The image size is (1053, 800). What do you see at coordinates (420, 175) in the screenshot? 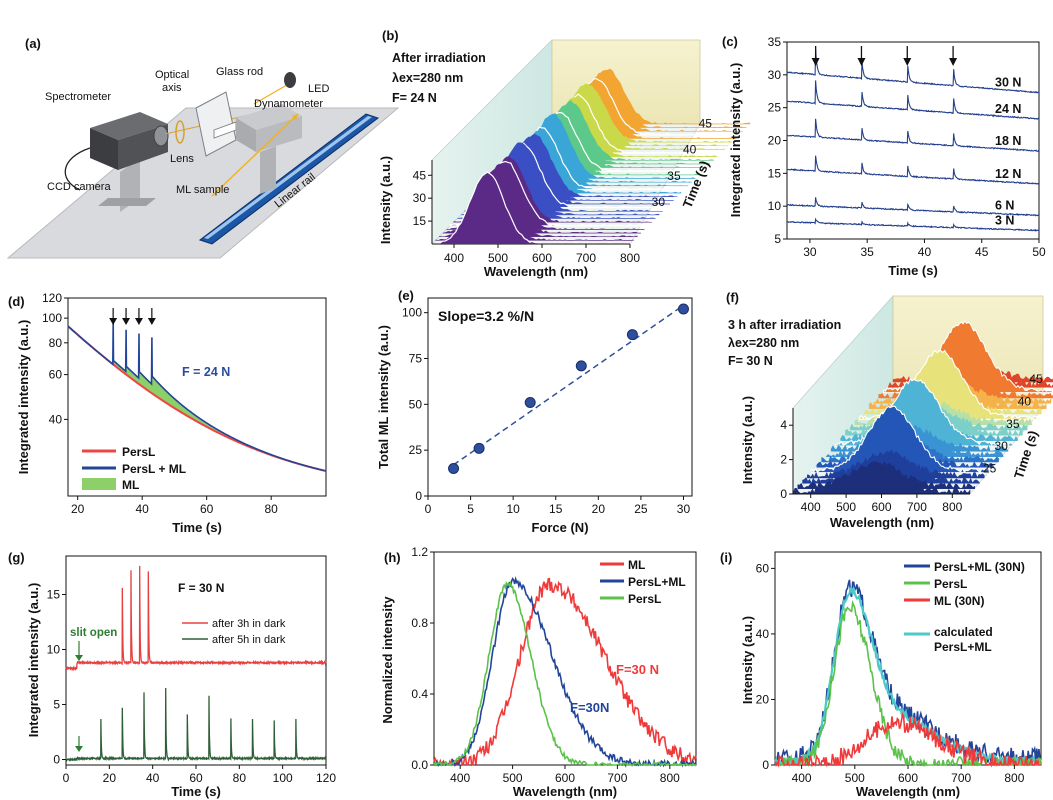
I see `chart-b-y-tick-label: 45` at bounding box center [420, 175].